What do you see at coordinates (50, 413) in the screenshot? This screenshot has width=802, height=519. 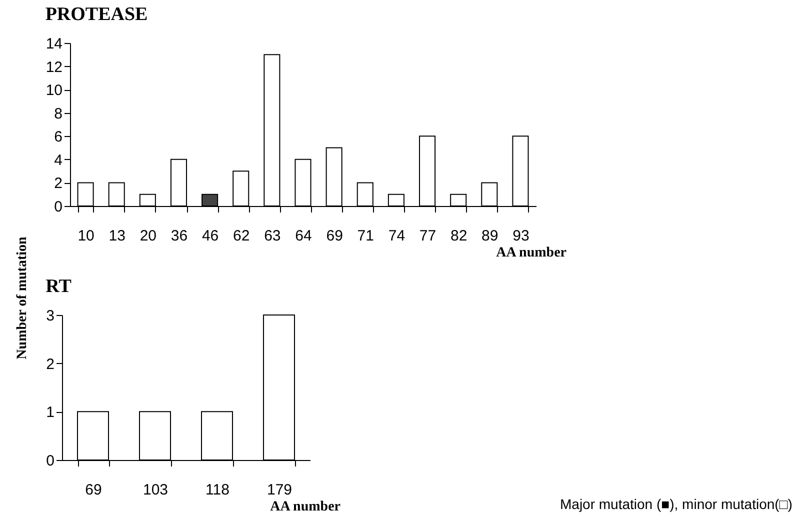 I see `y-tick-label: 1` at bounding box center [50, 413].